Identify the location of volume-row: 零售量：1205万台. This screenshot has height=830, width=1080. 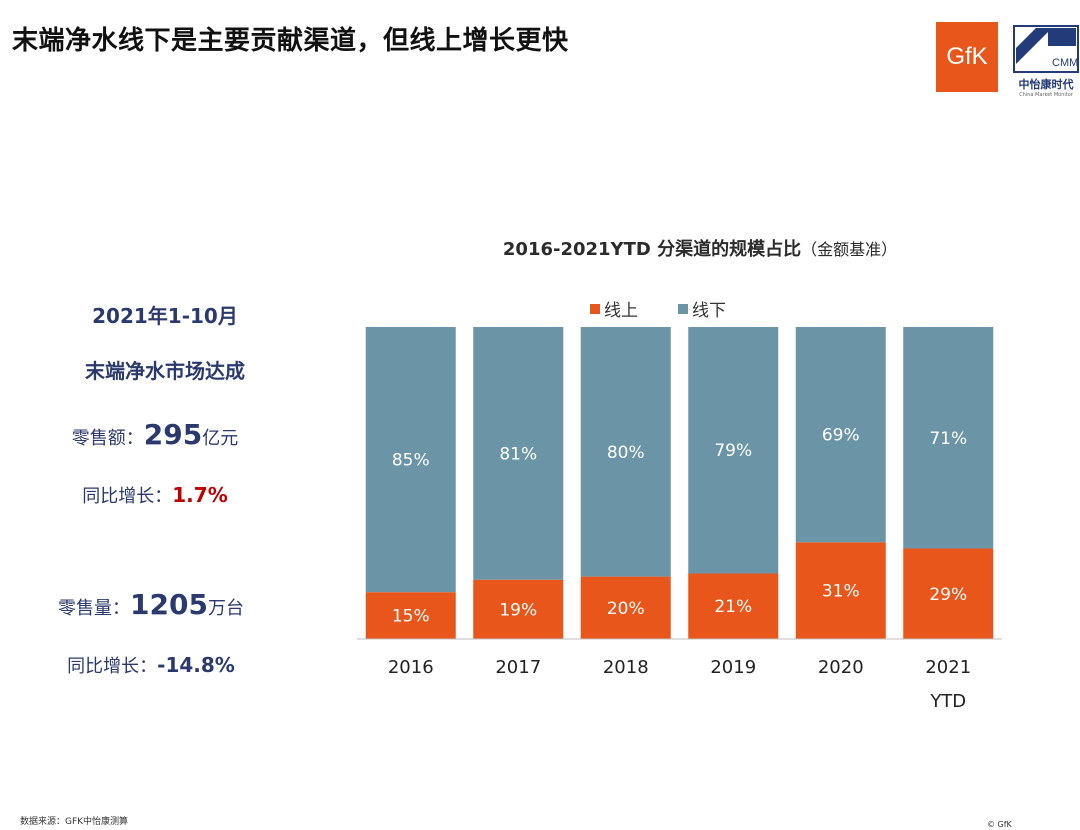
(151, 604).